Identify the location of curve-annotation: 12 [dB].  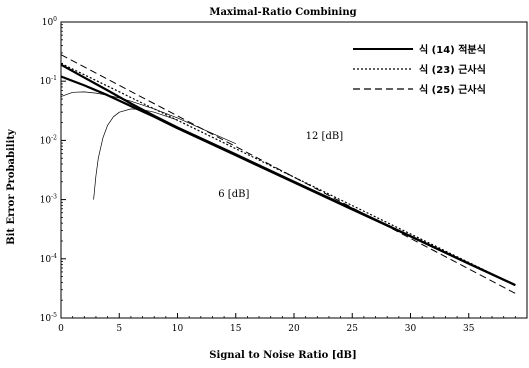
(325, 136).